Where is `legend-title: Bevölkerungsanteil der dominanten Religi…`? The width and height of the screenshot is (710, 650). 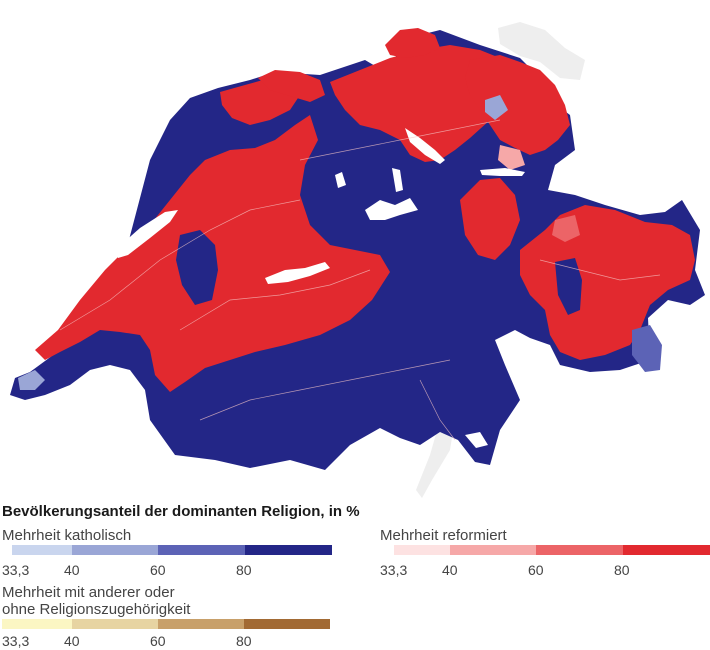 legend-title: Bevölkerungsanteil der dominanten Religi… is located at coordinates (181, 511).